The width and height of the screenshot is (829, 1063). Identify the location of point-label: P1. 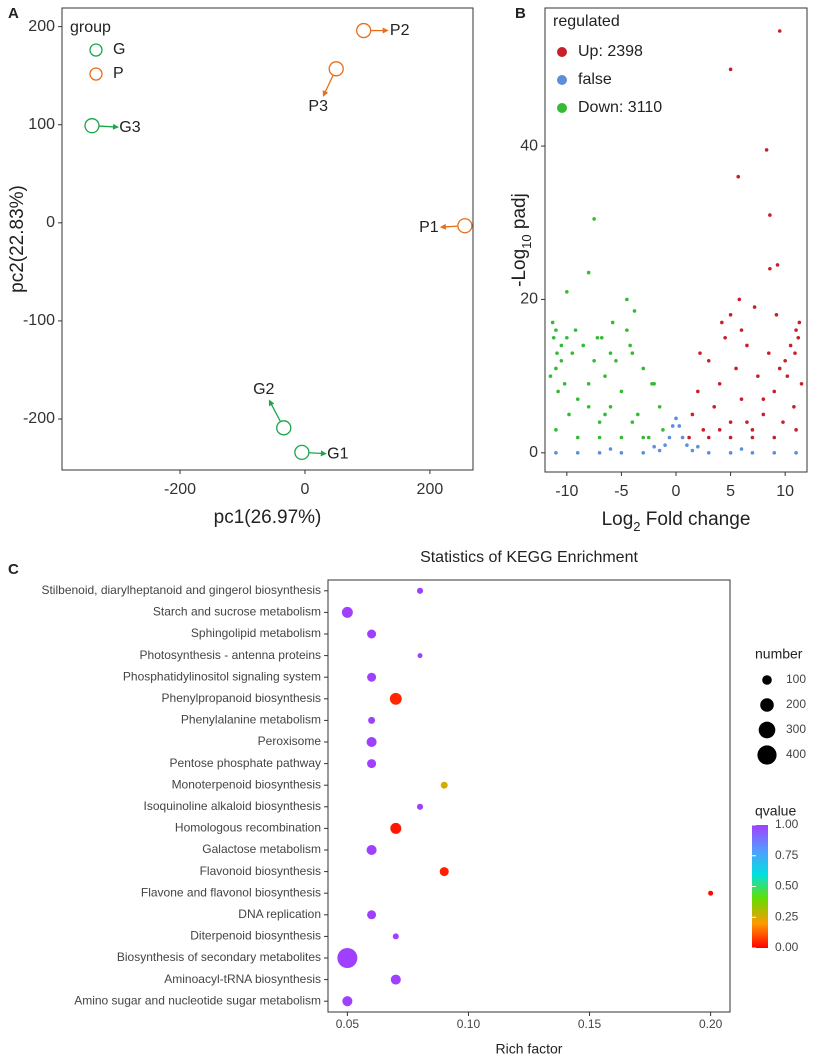
(429, 227).